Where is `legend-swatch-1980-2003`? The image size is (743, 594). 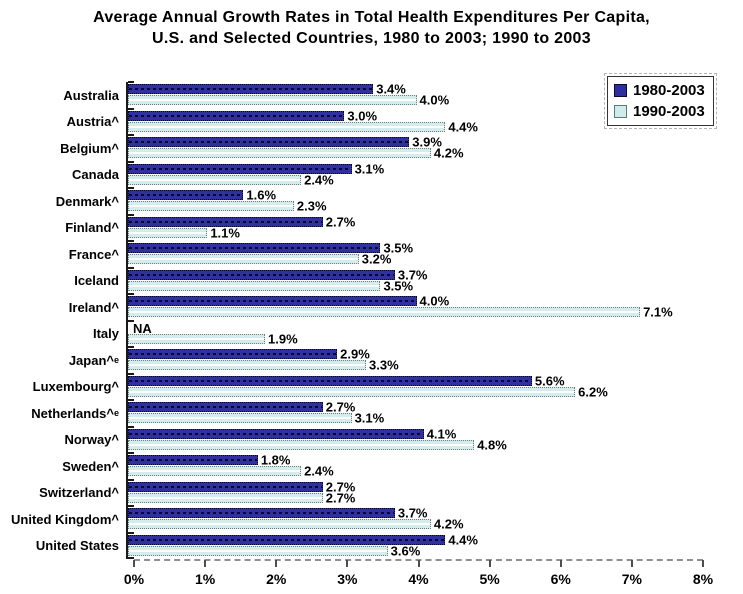
legend-swatch-1980-2003 is located at coordinates (620, 90).